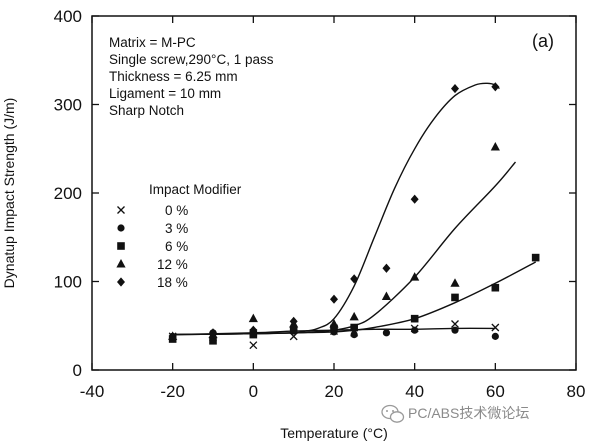 Image resolution: width=591 pixels, height=442 pixels. What do you see at coordinates (121, 210) in the screenshot?
I see `legend-marker-x` at bounding box center [121, 210].